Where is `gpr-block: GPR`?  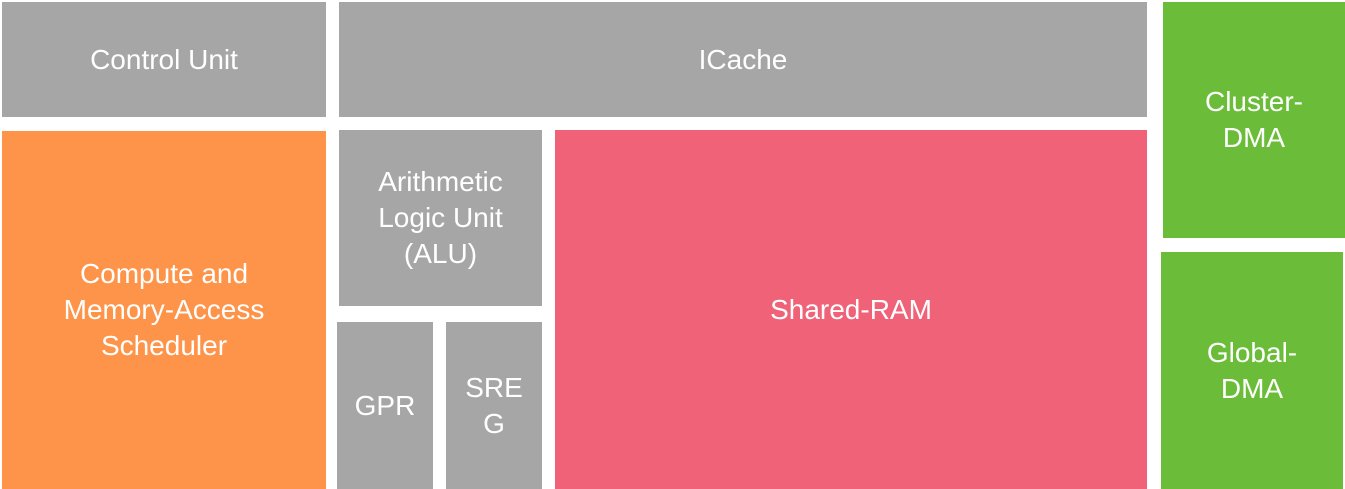
gpr-block: GPR is located at coordinates (385, 405).